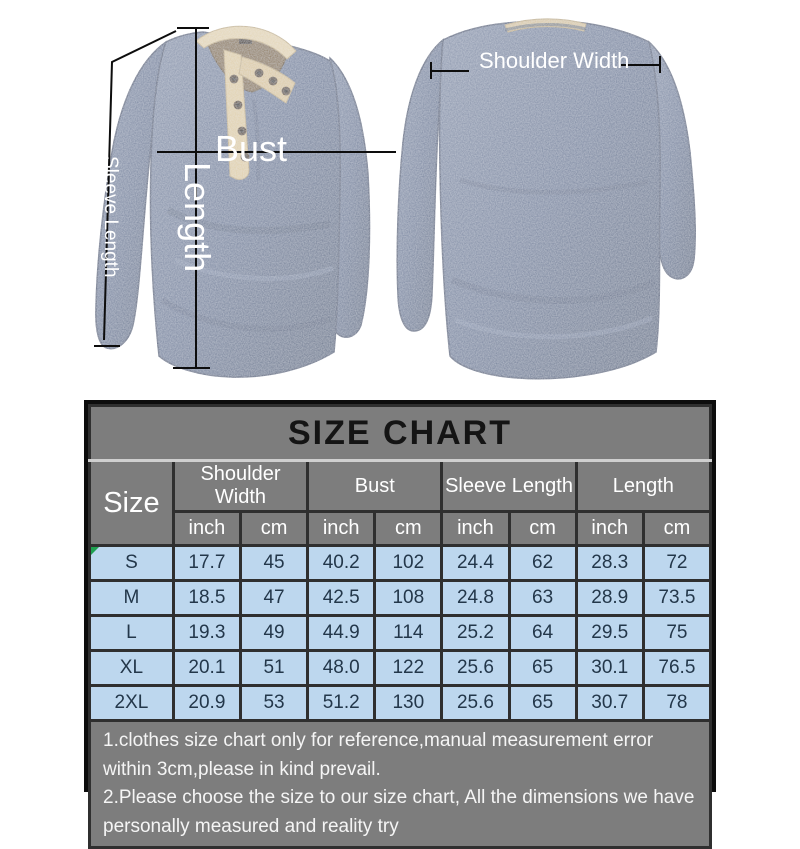  I want to click on value-cell: 49, so click(274, 633).